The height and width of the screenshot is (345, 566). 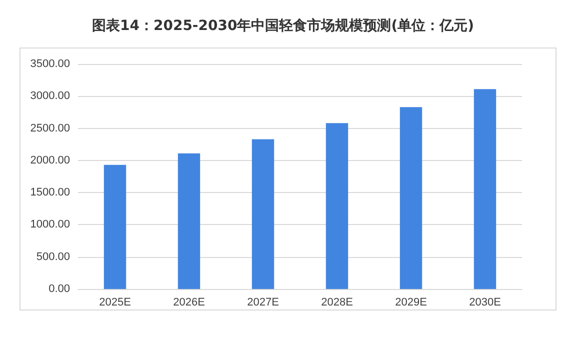 What do you see at coordinates (485, 302) in the screenshot?
I see `x-tick-label: 2030E` at bounding box center [485, 302].